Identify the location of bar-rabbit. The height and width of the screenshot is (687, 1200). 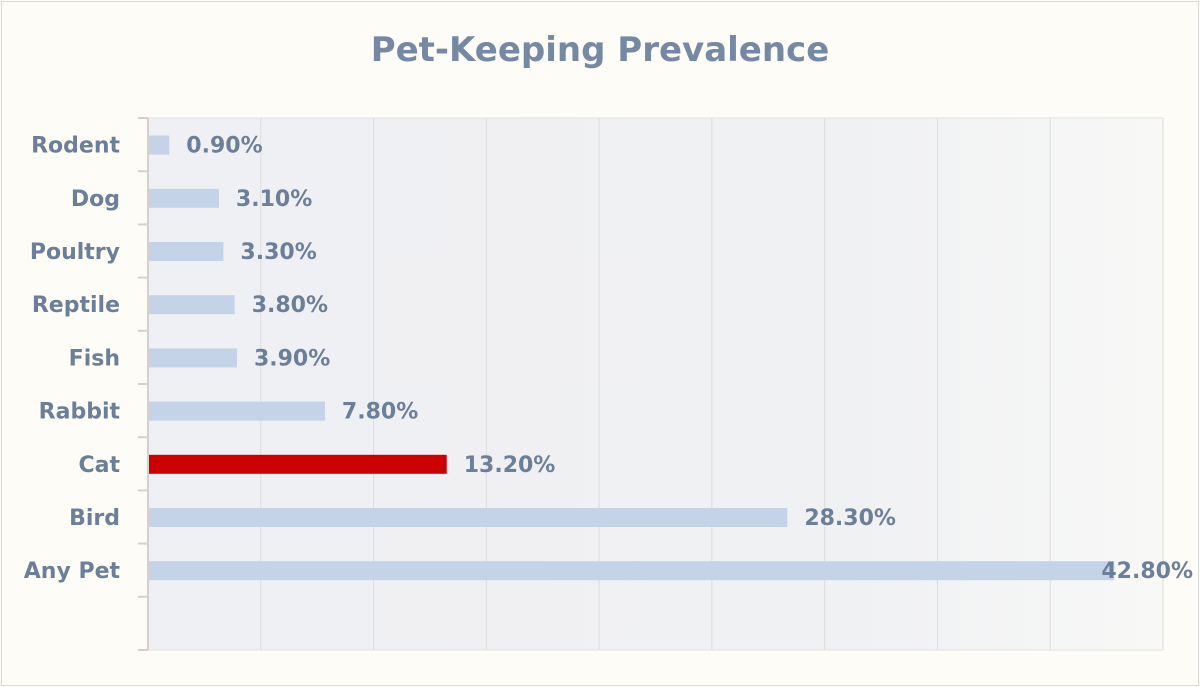
(237, 411).